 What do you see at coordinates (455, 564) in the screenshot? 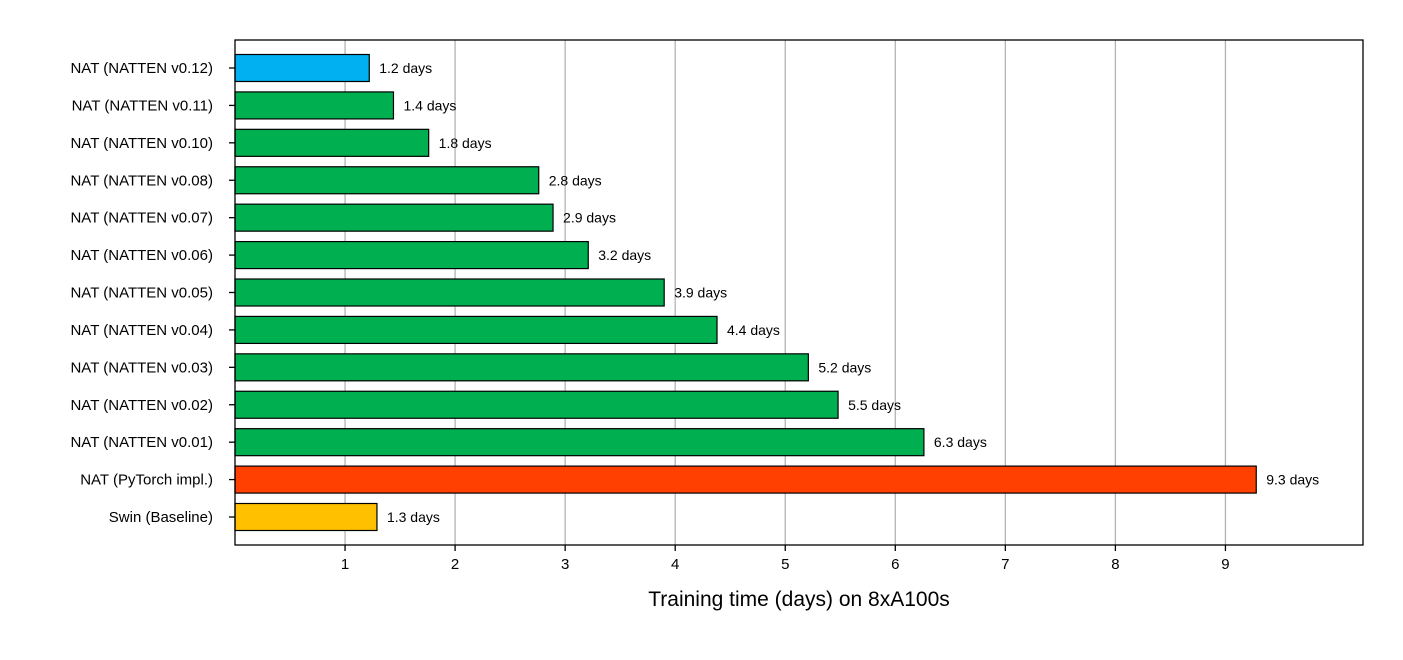
I see `x-tick-label: 2` at bounding box center [455, 564].